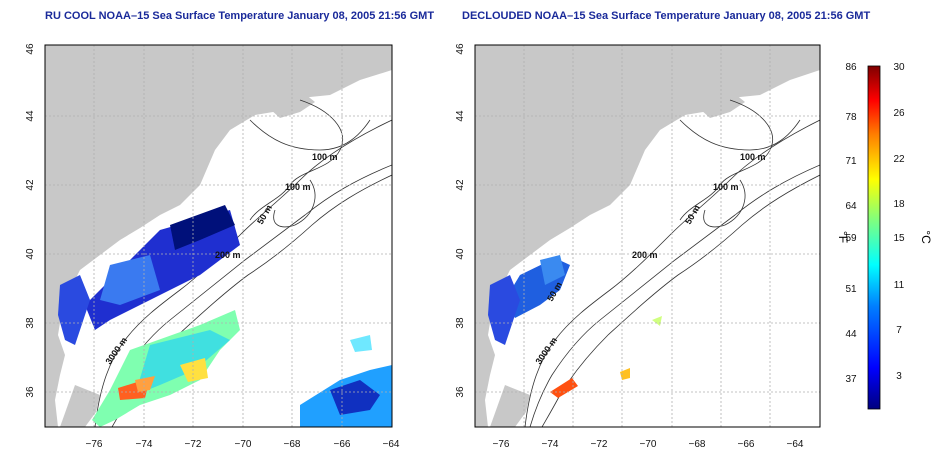 This screenshot has height=475, width=950. Describe the element at coordinates (899, 285) in the screenshot. I see `c-tick-label: 11` at that location.